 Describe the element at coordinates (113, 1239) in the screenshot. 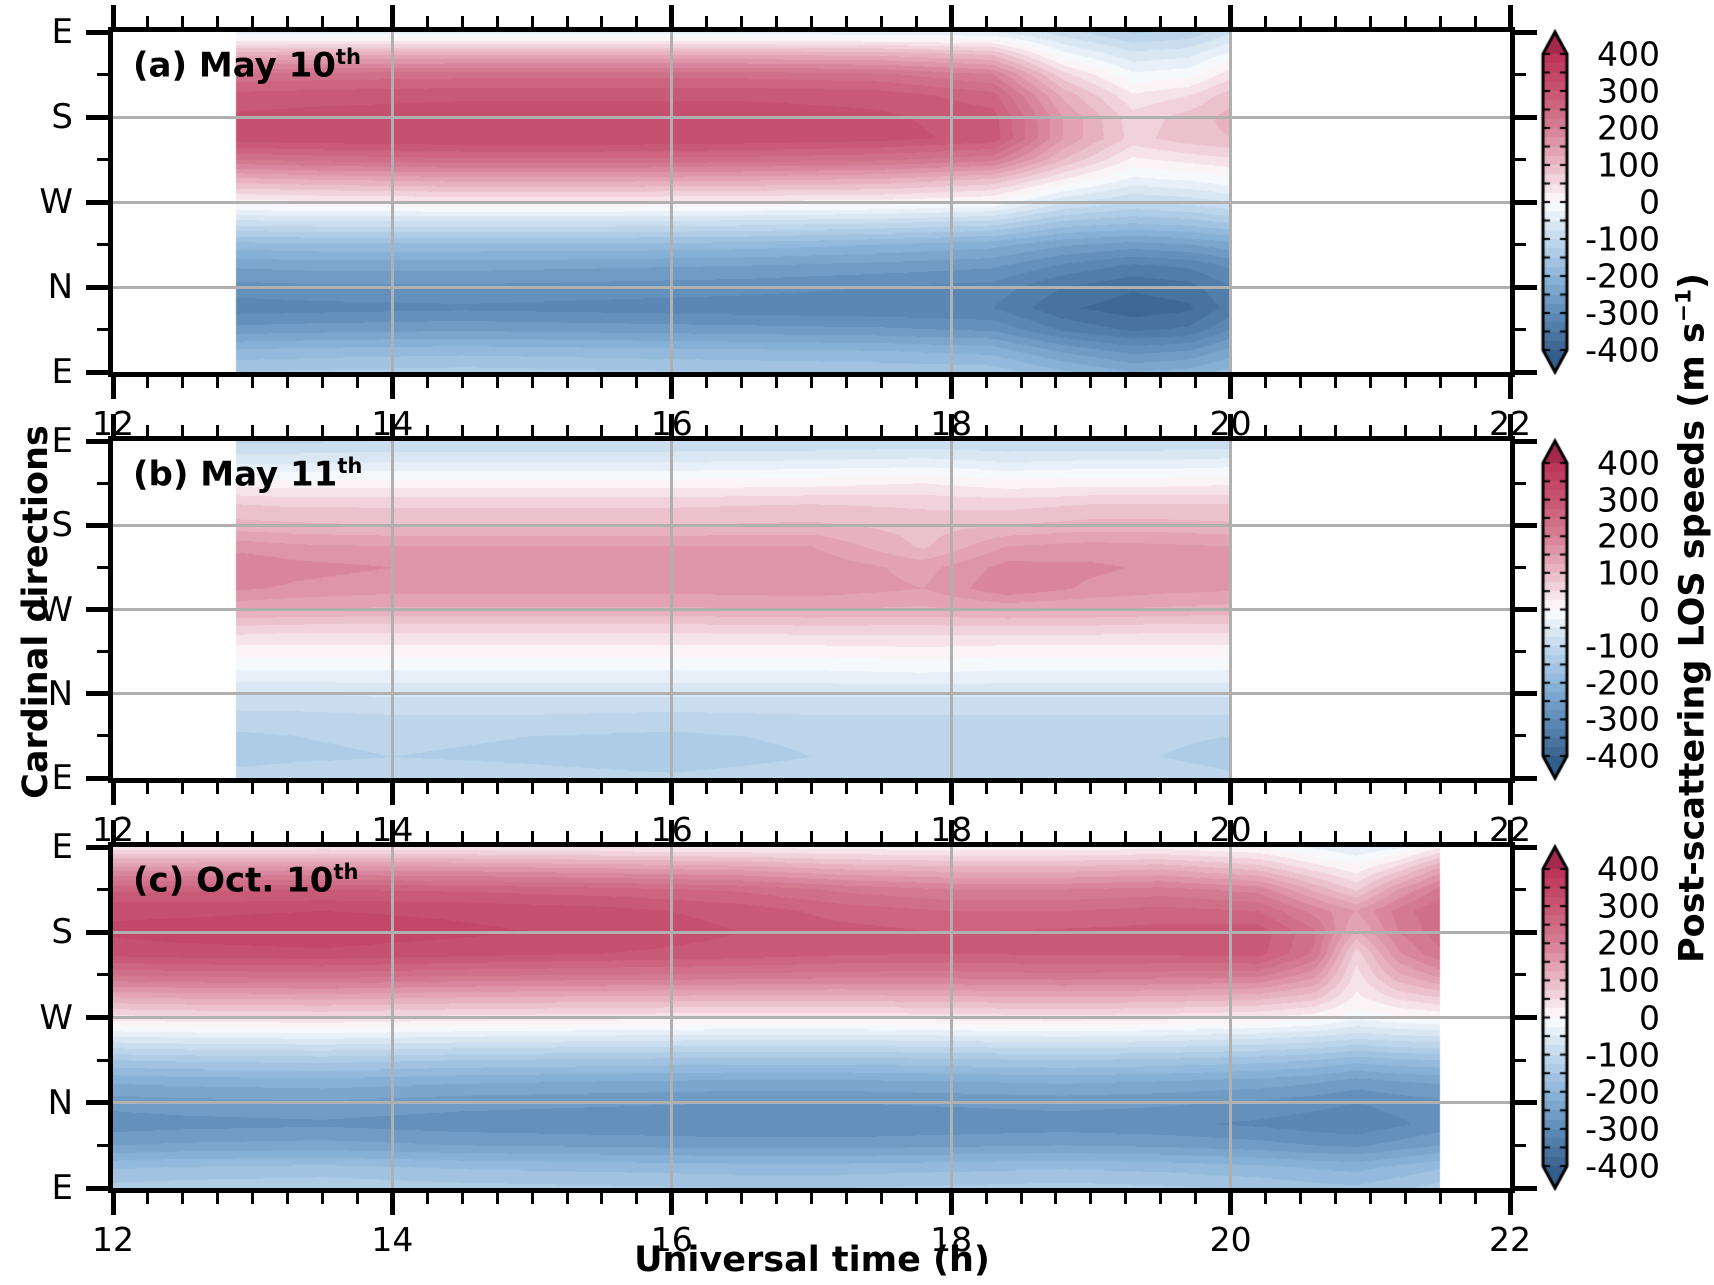

I see `x-tick-label: 12` at that location.